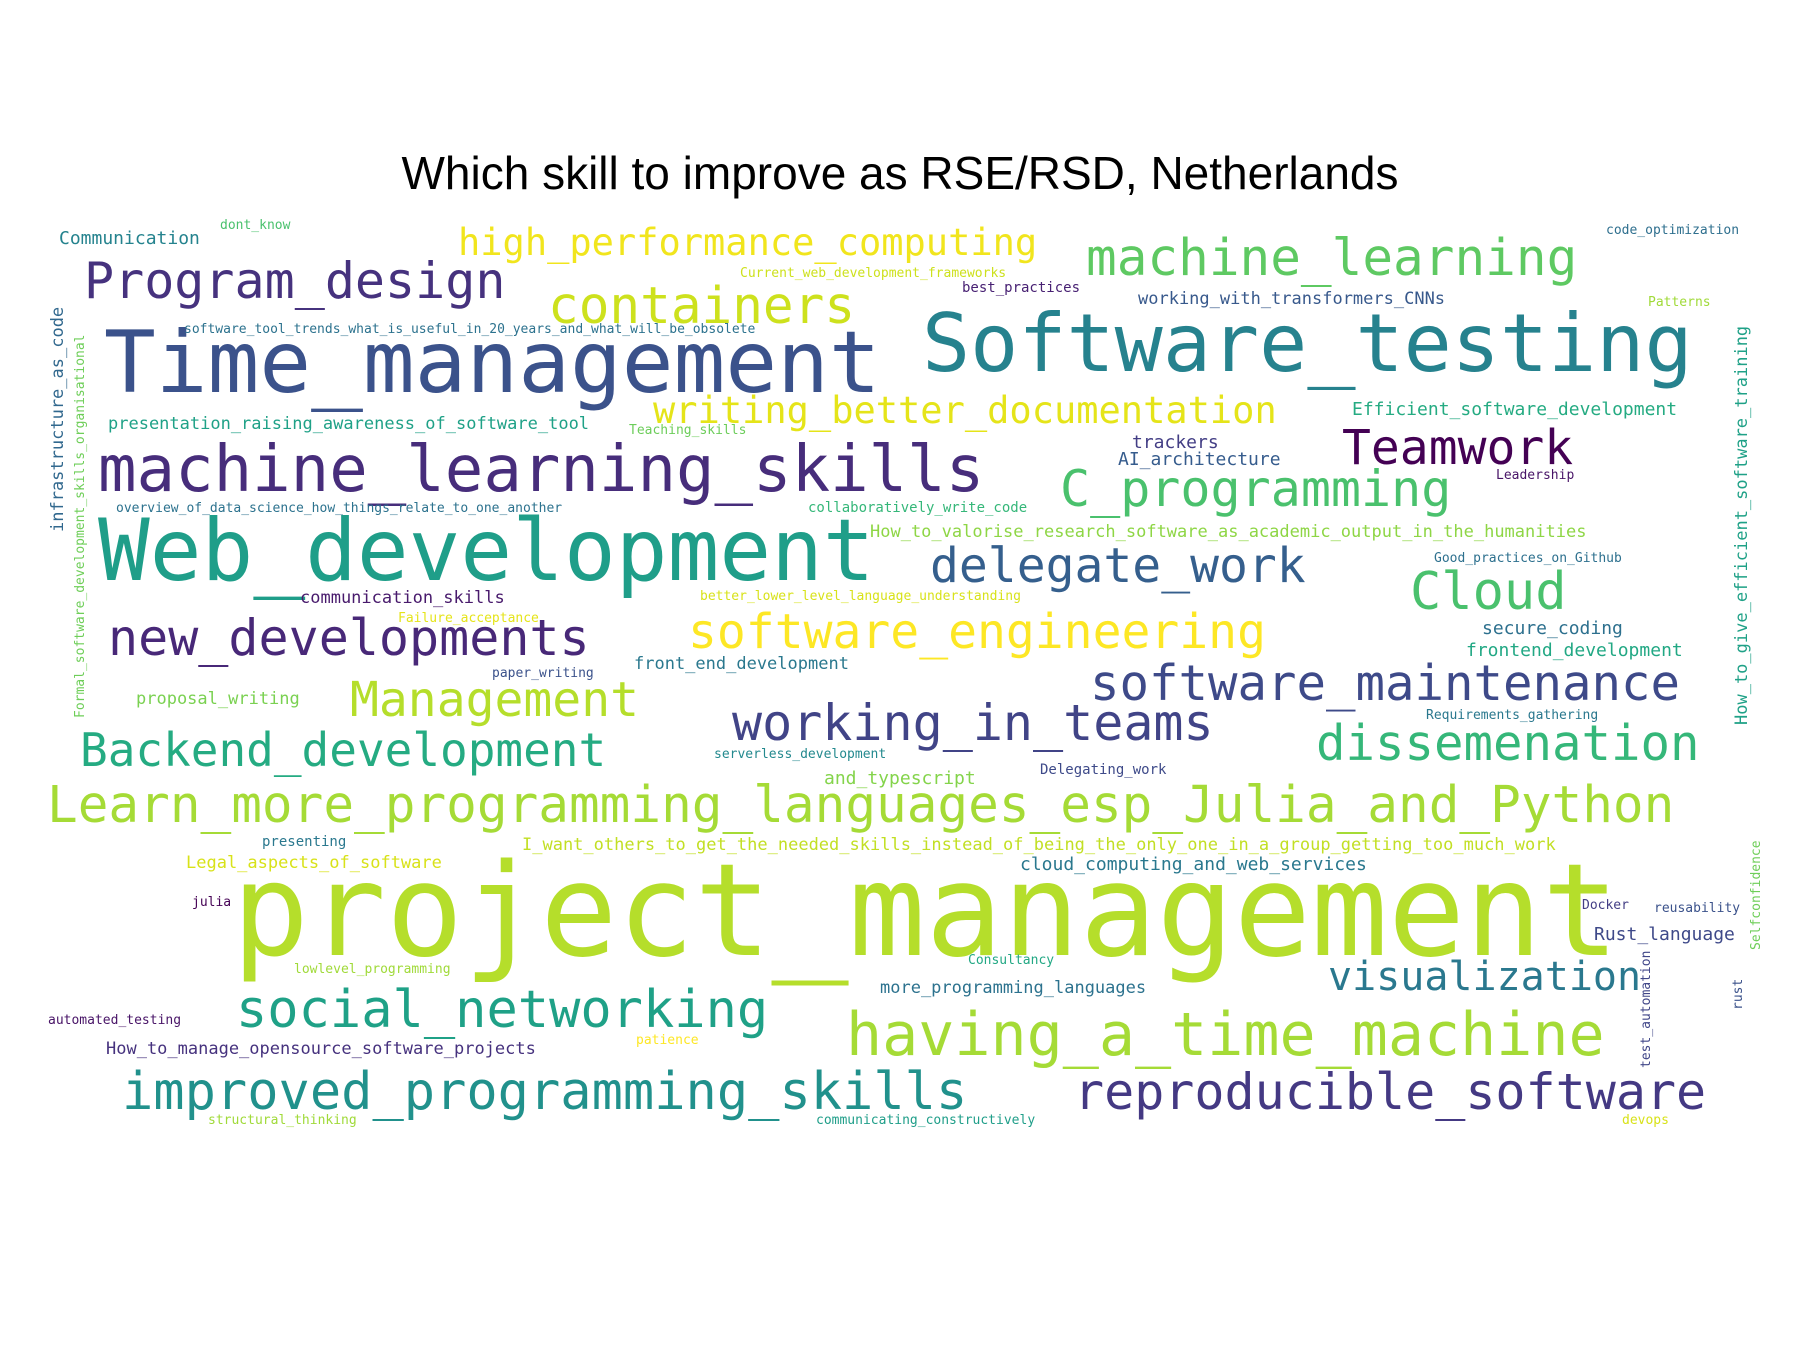 The width and height of the screenshot is (1800, 1350). Describe the element at coordinates (1697, 908) in the screenshot. I see `word: reusability` at that location.